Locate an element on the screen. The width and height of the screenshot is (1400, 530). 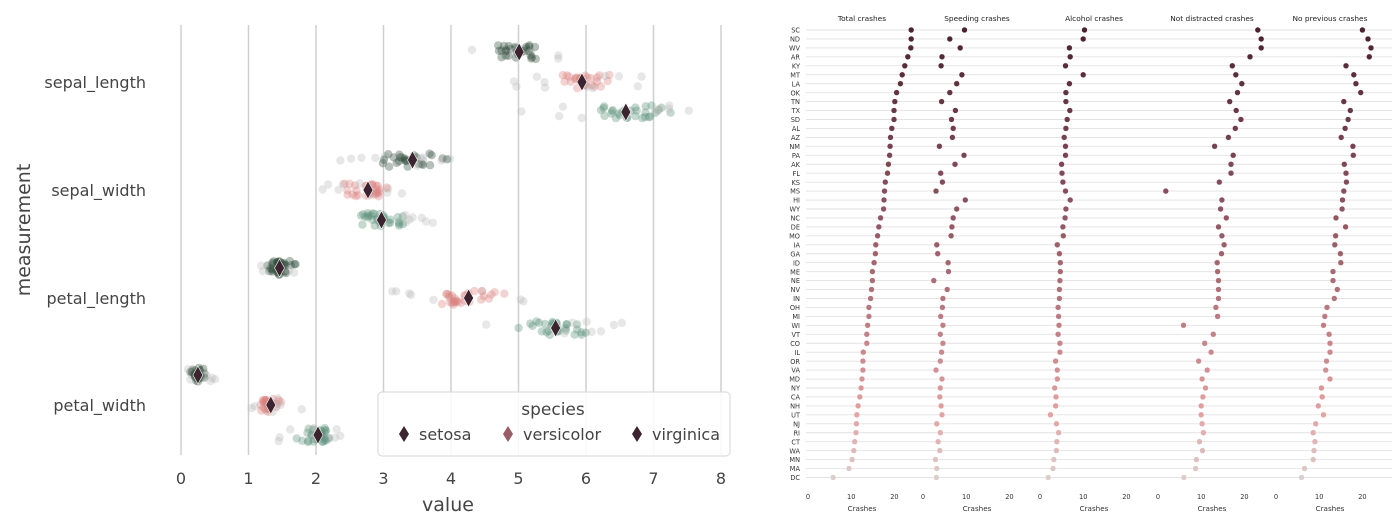
state-label: MD is located at coordinates (794, 380).